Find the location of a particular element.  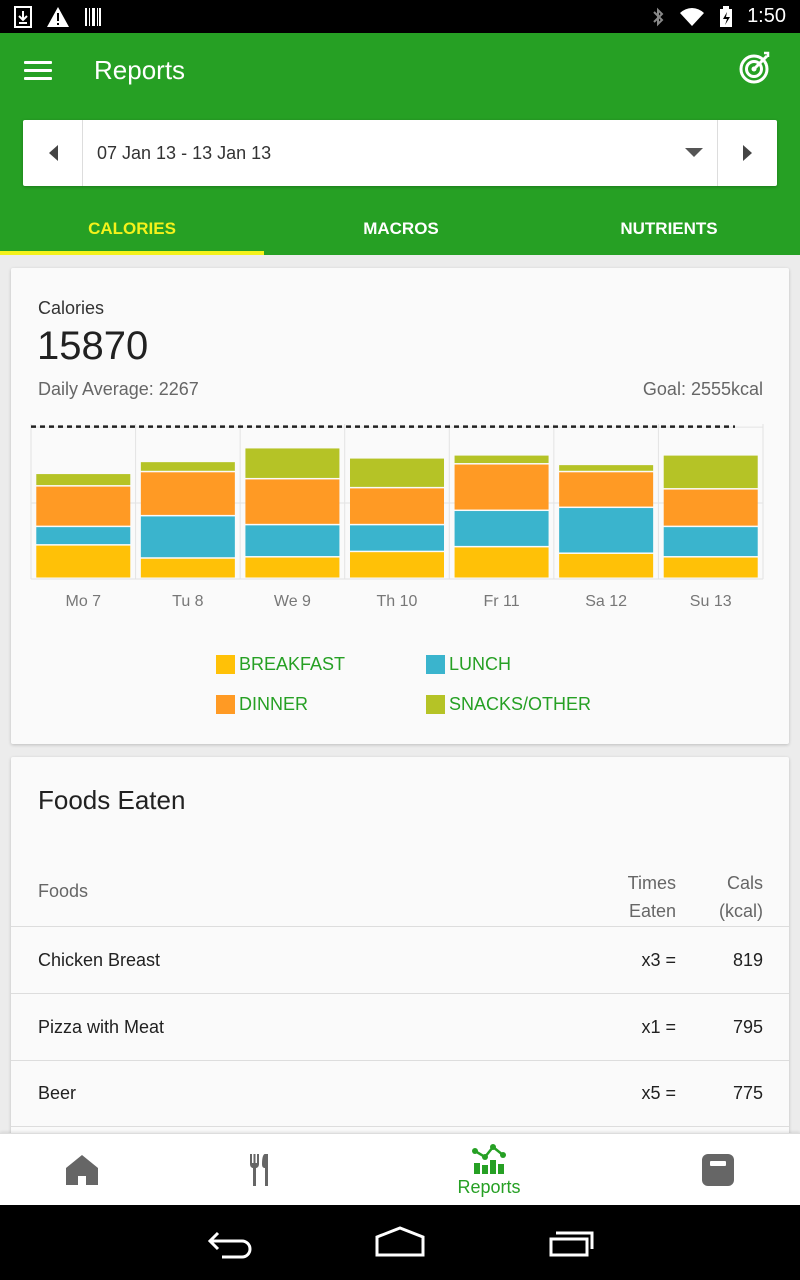

header-cals-line2: (kcal) is located at coordinates (741, 911).